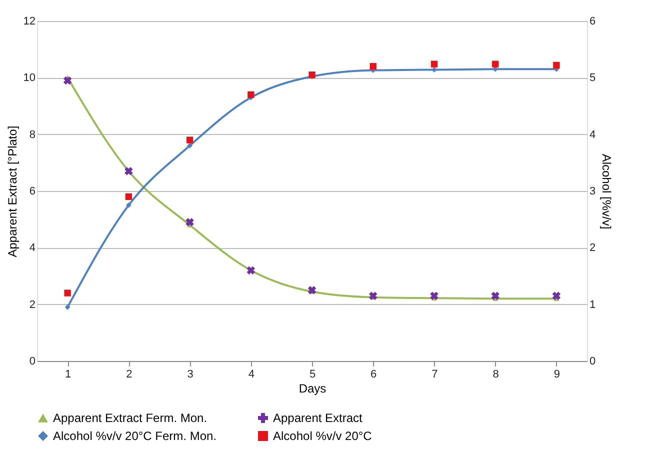 This screenshot has width=654, height=466. Describe the element at coordinates (373, 374) in the screenshot. I see `x-tick-label: 6` at that location.